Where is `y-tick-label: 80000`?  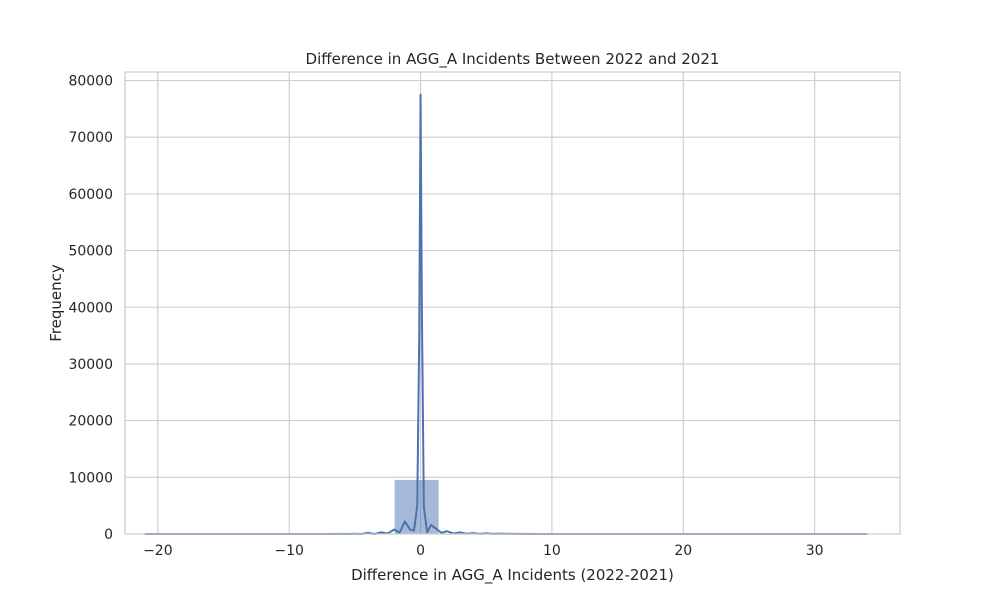 y-tick-label: 80000 is located at coordinates (90, 82).